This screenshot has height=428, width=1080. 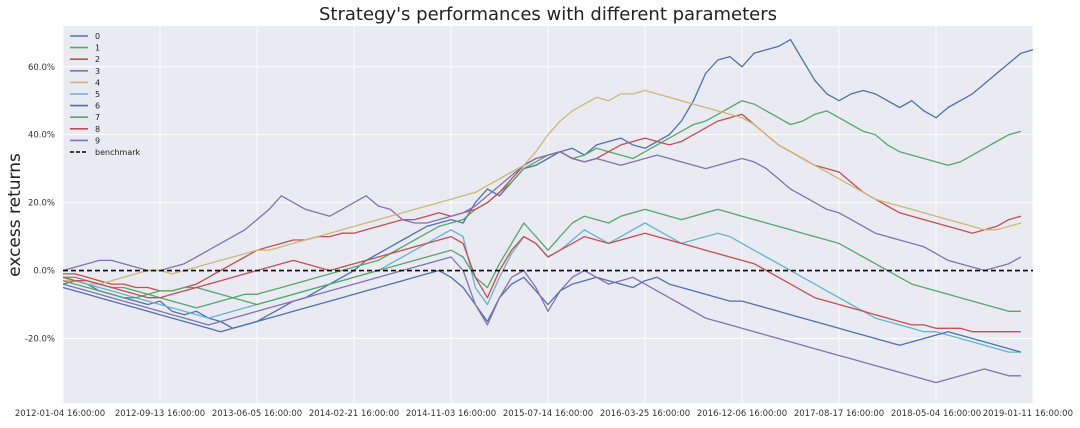 I want to click on y-tick-label: 0.0%, so click(x=44, y=272).